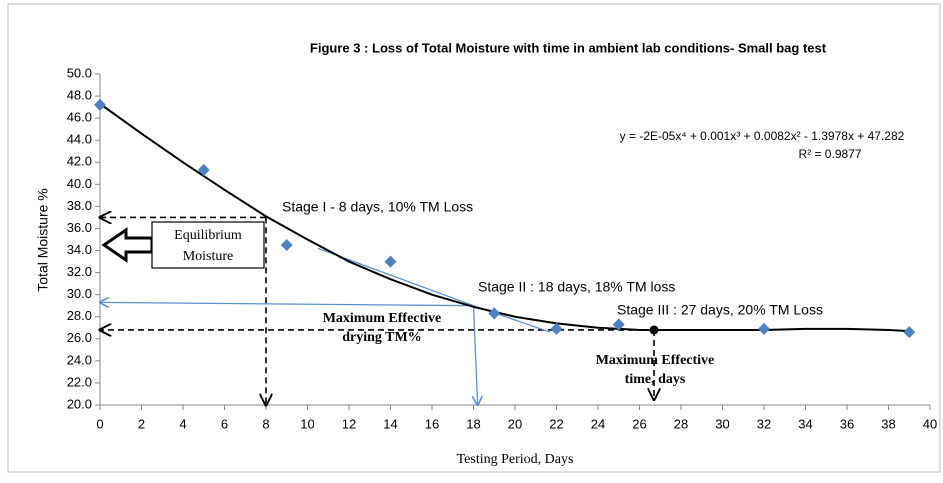 The width and height of the screenshot is (943, 483). What do you see at coordinates (99, 423) in the screenshot?
I see `x-tick-label: 0` at bounding box center [99, 423].